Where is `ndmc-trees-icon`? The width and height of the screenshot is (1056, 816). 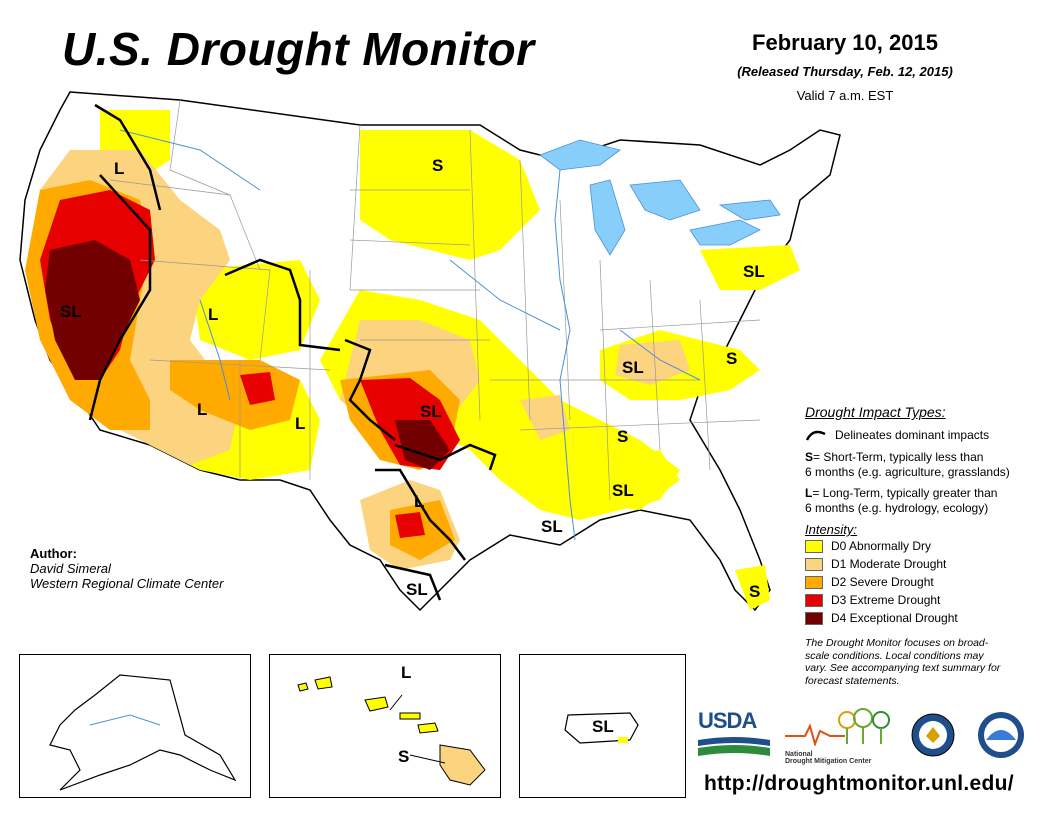 ndmc-trees-icon is located at coordinates (837, 728).